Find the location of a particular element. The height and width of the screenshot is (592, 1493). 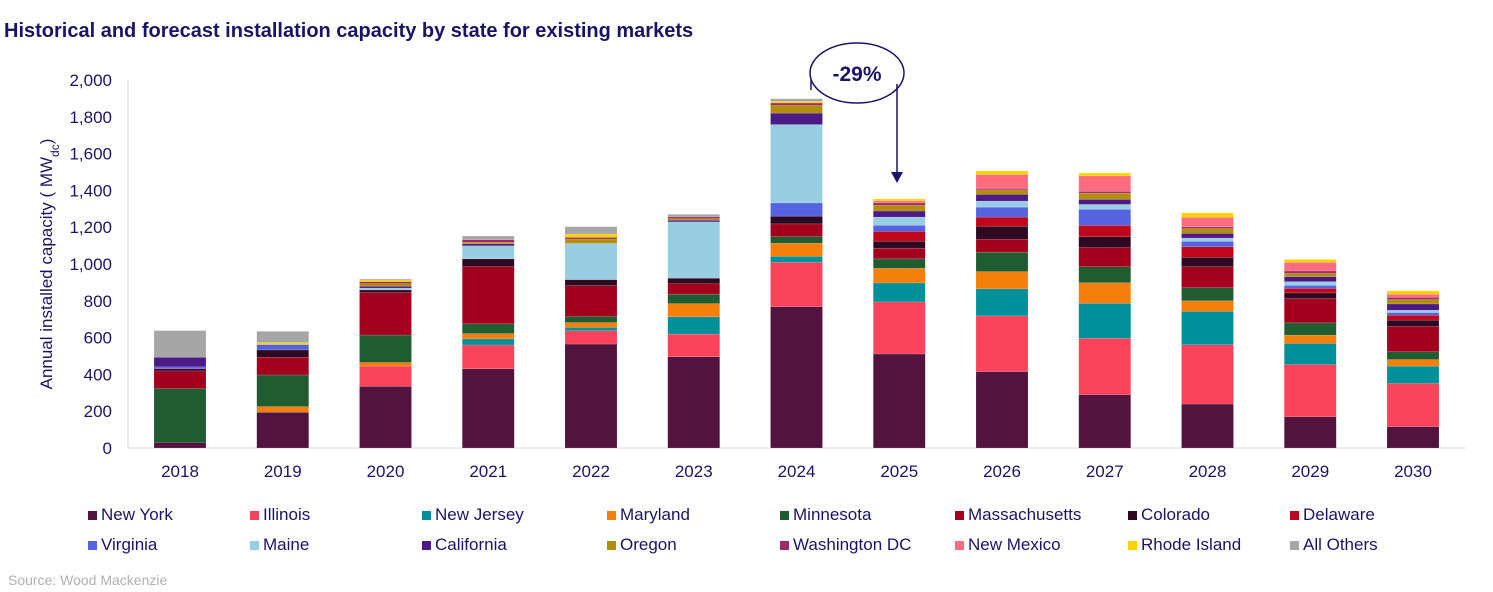

bar-segment-delaware-2029 is located at coordinates (1310, 291).